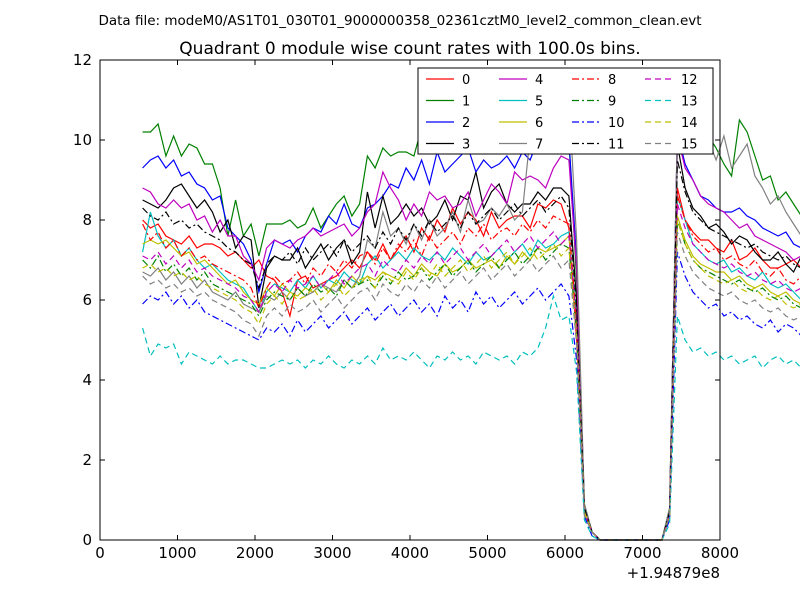 The height and width of the screenshot is (600, 800). What do you see at coordinates (689, 145) in the screenshot?
I see `legend-label-15: 15` at bounding box center [689, 145].